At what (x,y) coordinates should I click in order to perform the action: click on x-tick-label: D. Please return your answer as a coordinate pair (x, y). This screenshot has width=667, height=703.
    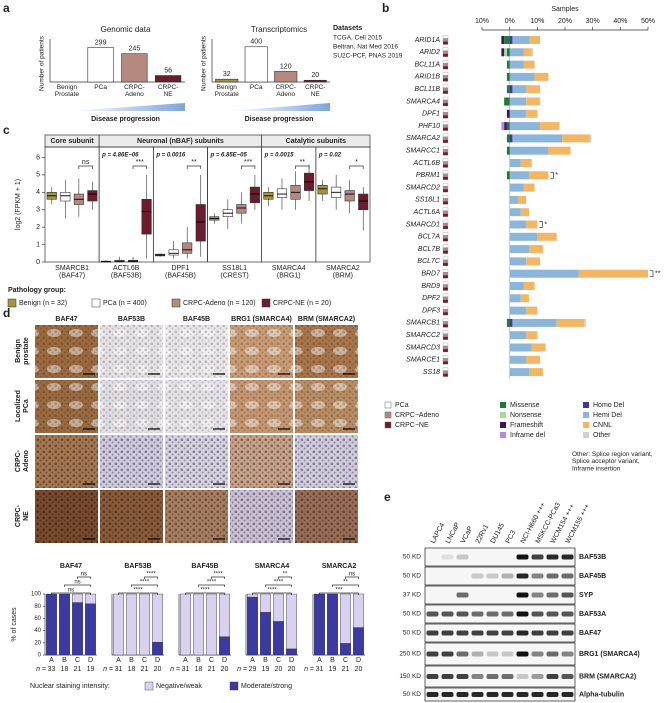
    Looking at the image, I should click on (291, 660).